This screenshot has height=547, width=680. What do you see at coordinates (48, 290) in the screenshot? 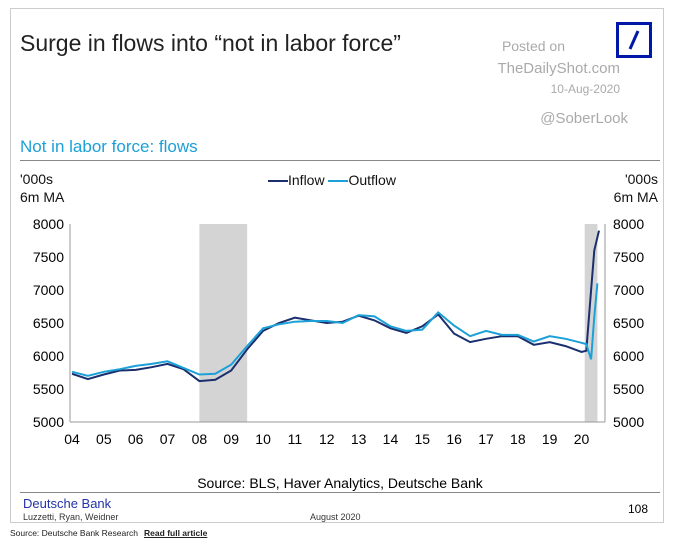
I see `y-tick-label-left: 7000` at bounding box center [48, 290].